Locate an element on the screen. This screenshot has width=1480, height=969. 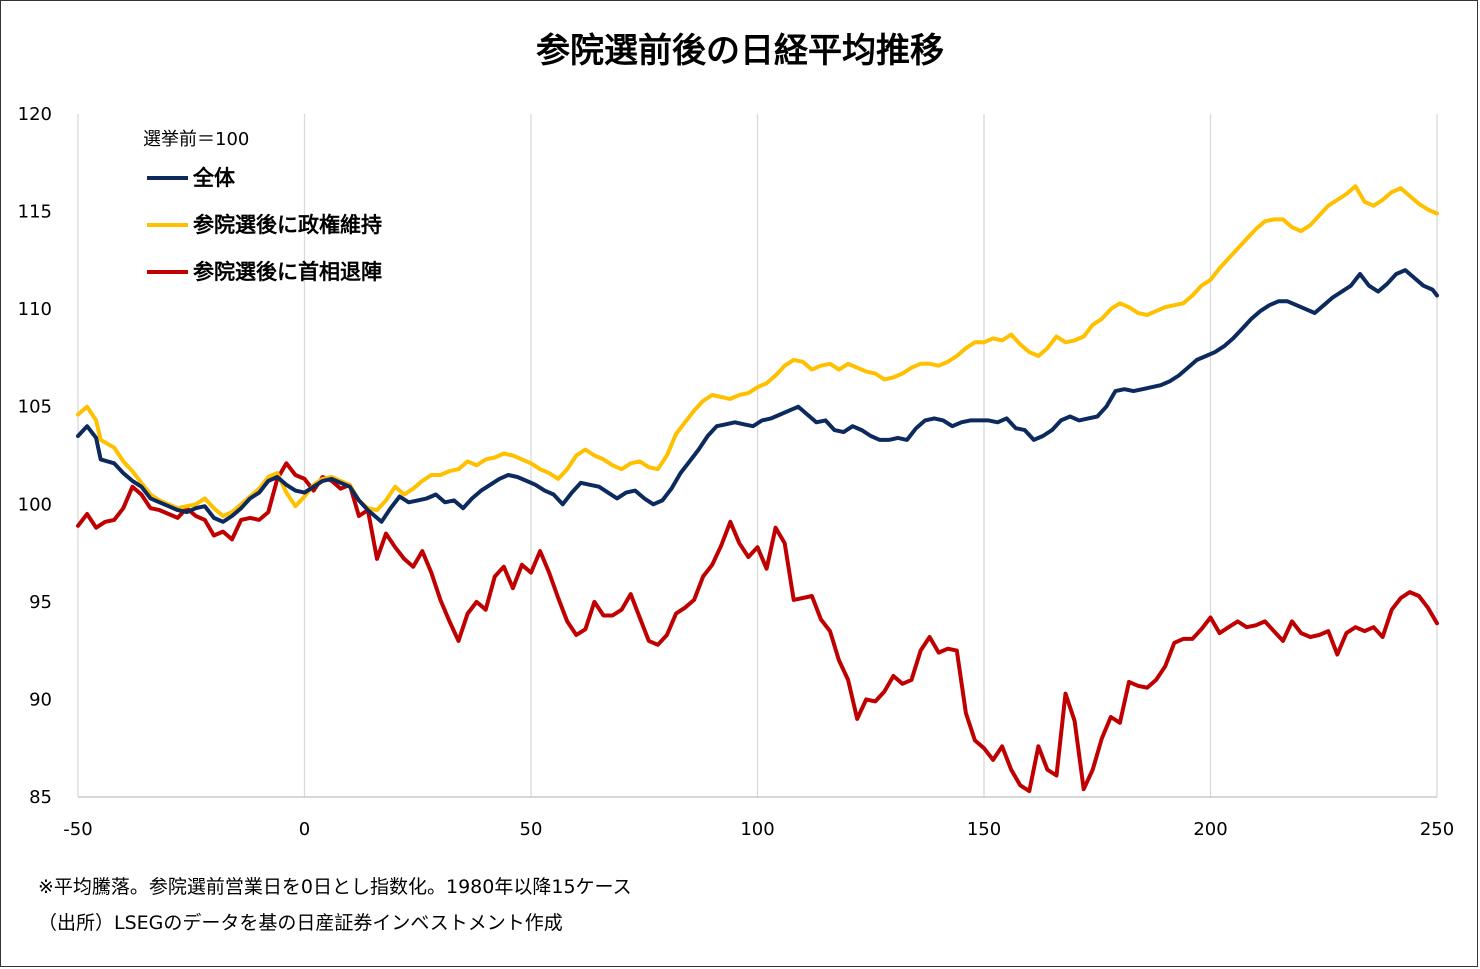
y-axis-ticks: 120 115 110 105 100 95 90 85 is located at coordinates (35, 456).